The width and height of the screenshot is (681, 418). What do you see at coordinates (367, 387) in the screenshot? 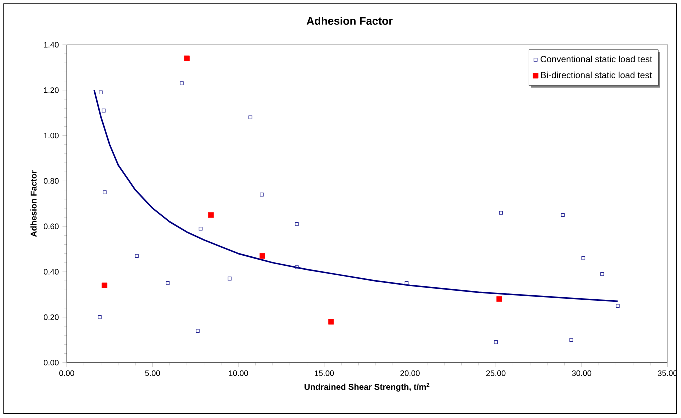
I see `x-axis-title: Undrained Shear Strength, t/m$^{2}$` at bounding box center [367, 387].